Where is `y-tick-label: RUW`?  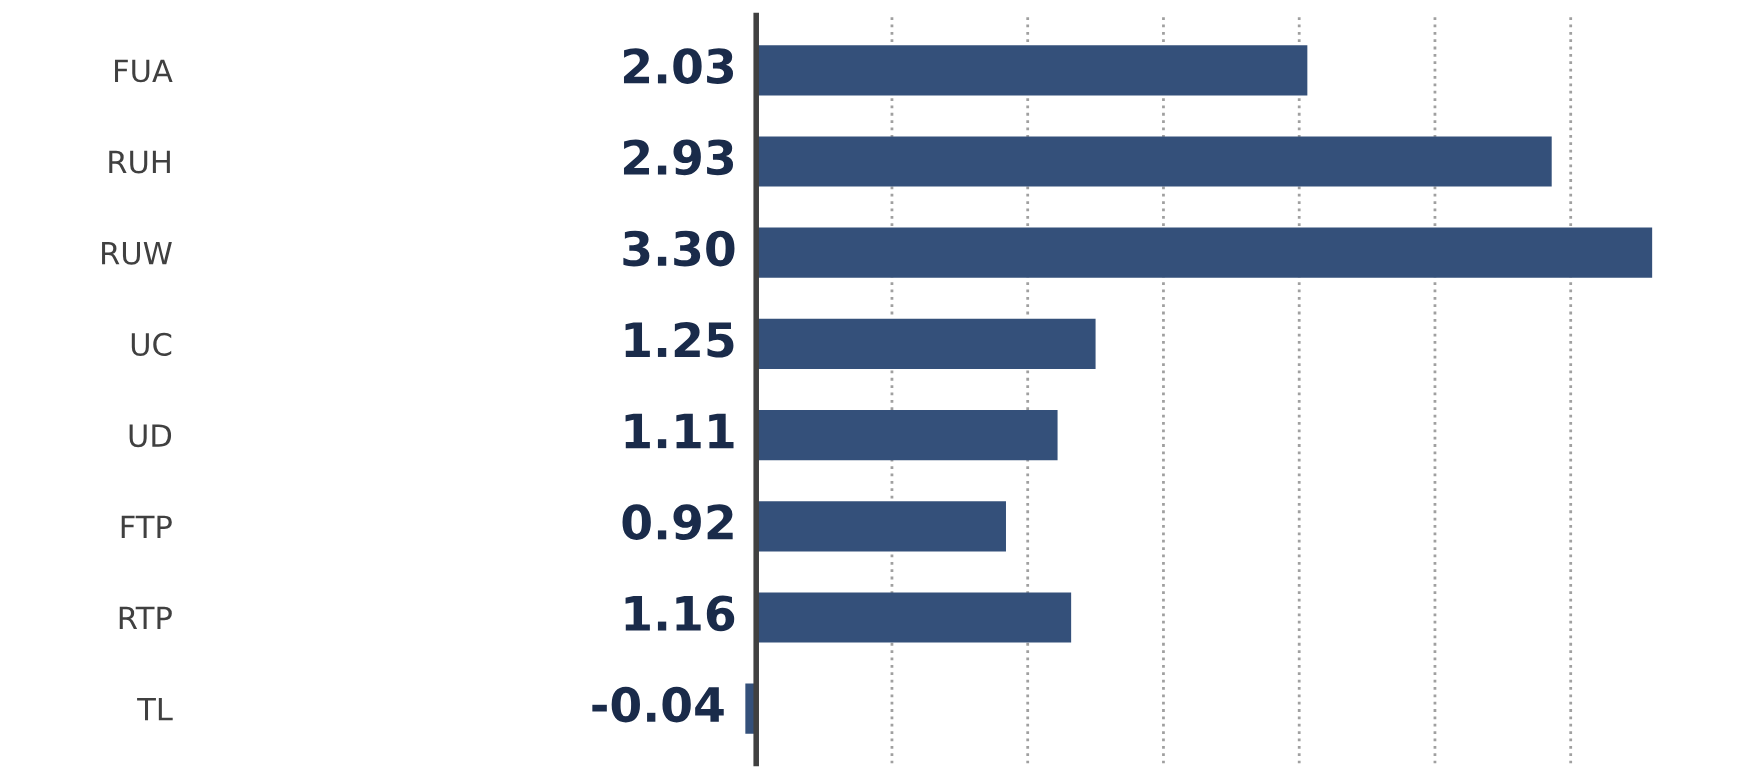
y-tick-label: RUW is located at coordinates (137, 253).